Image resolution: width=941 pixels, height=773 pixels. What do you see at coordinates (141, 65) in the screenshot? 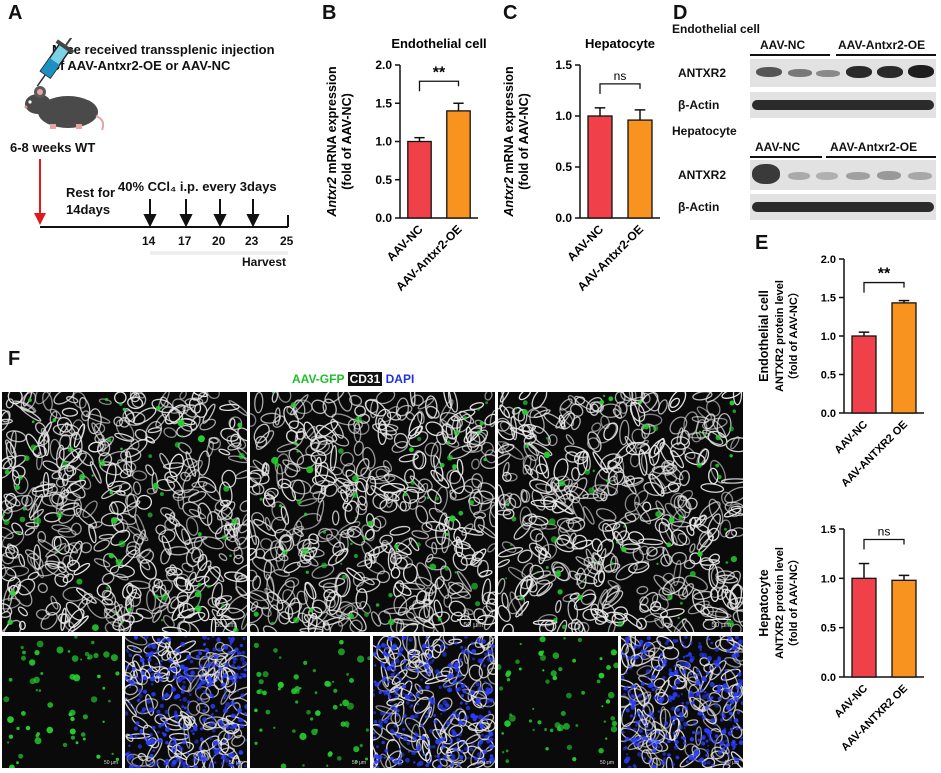
I see `injection-text-2: of AAV-Antxr2-OE or AAV-NC` at bounding box center [141, 65].